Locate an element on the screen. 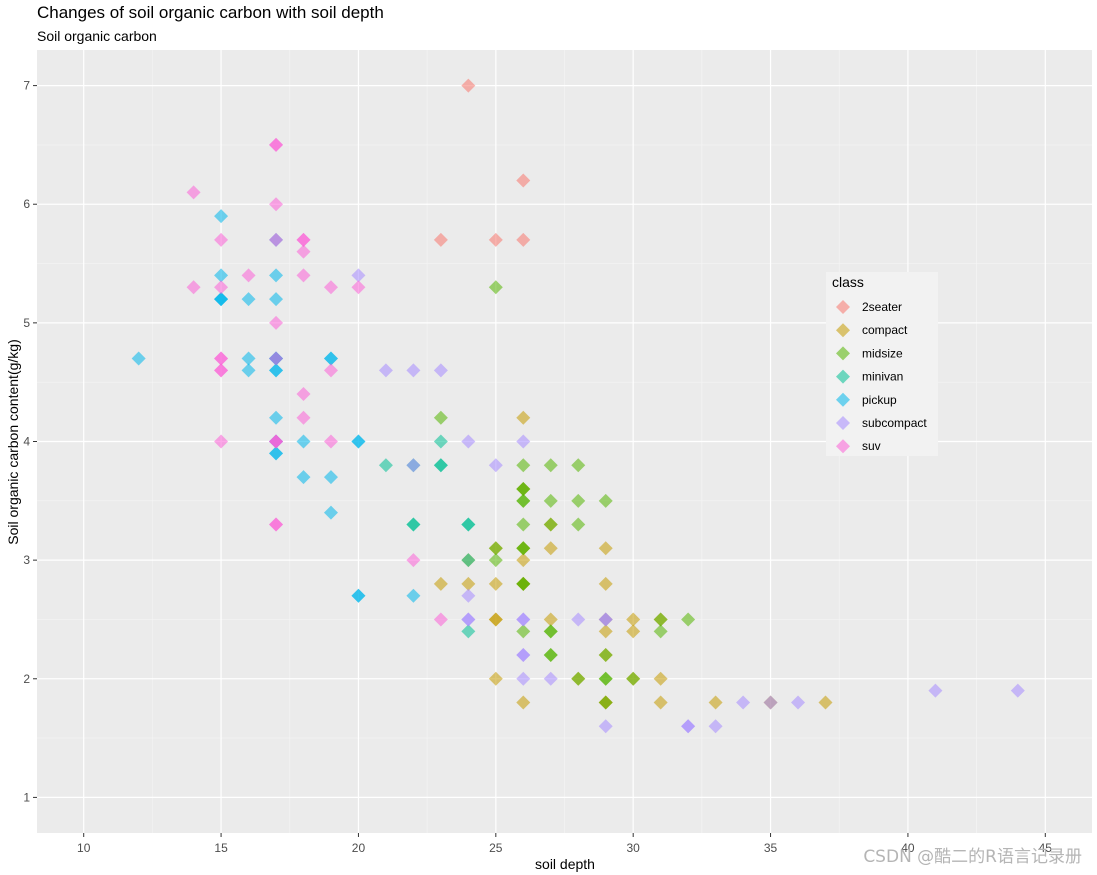 This screenshot has width=1097, height=875. legend-key-2seater is located at coordinates (843, 307).